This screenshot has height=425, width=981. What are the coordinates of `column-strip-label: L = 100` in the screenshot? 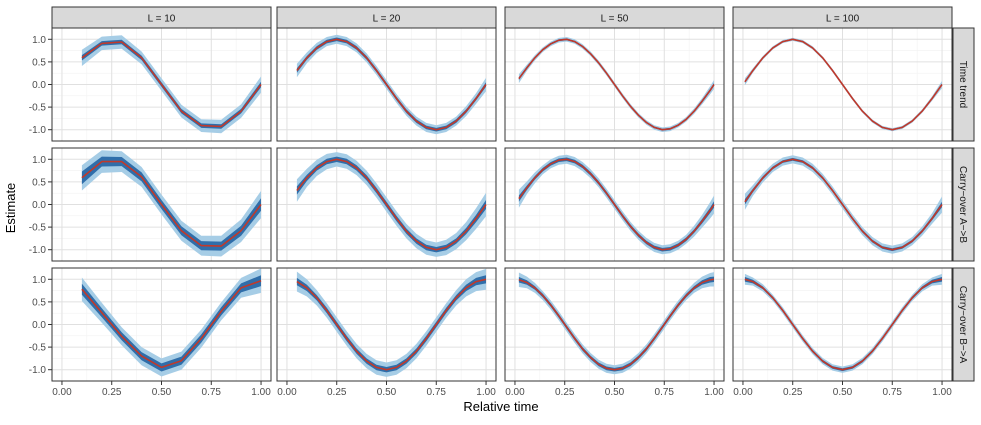 It's located at (843, 19).